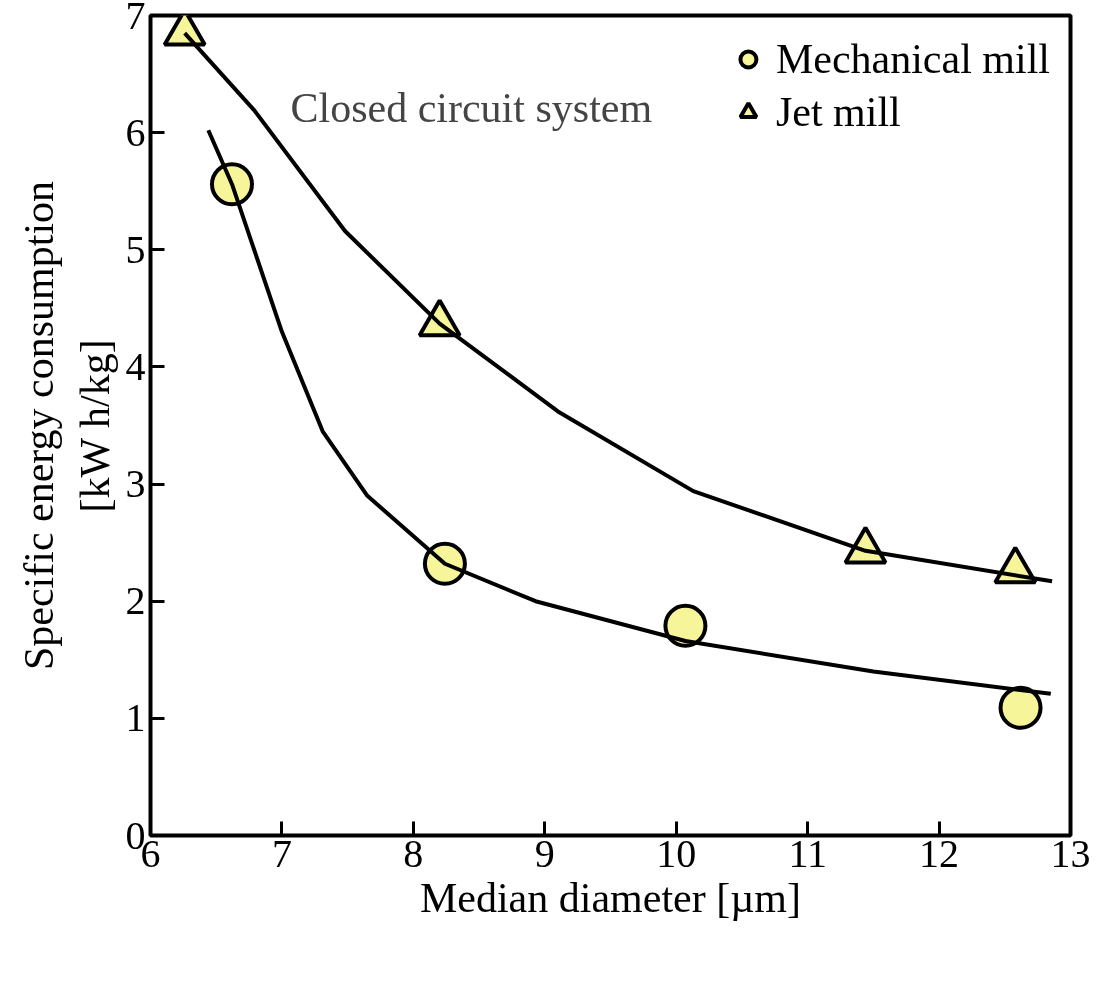 The height and width of the screenshot is (991, 1117). What do you see at coordinates (939, 853) in the screenshot?
I see `x-tick-label: 12` at bounding box center [939, 853].